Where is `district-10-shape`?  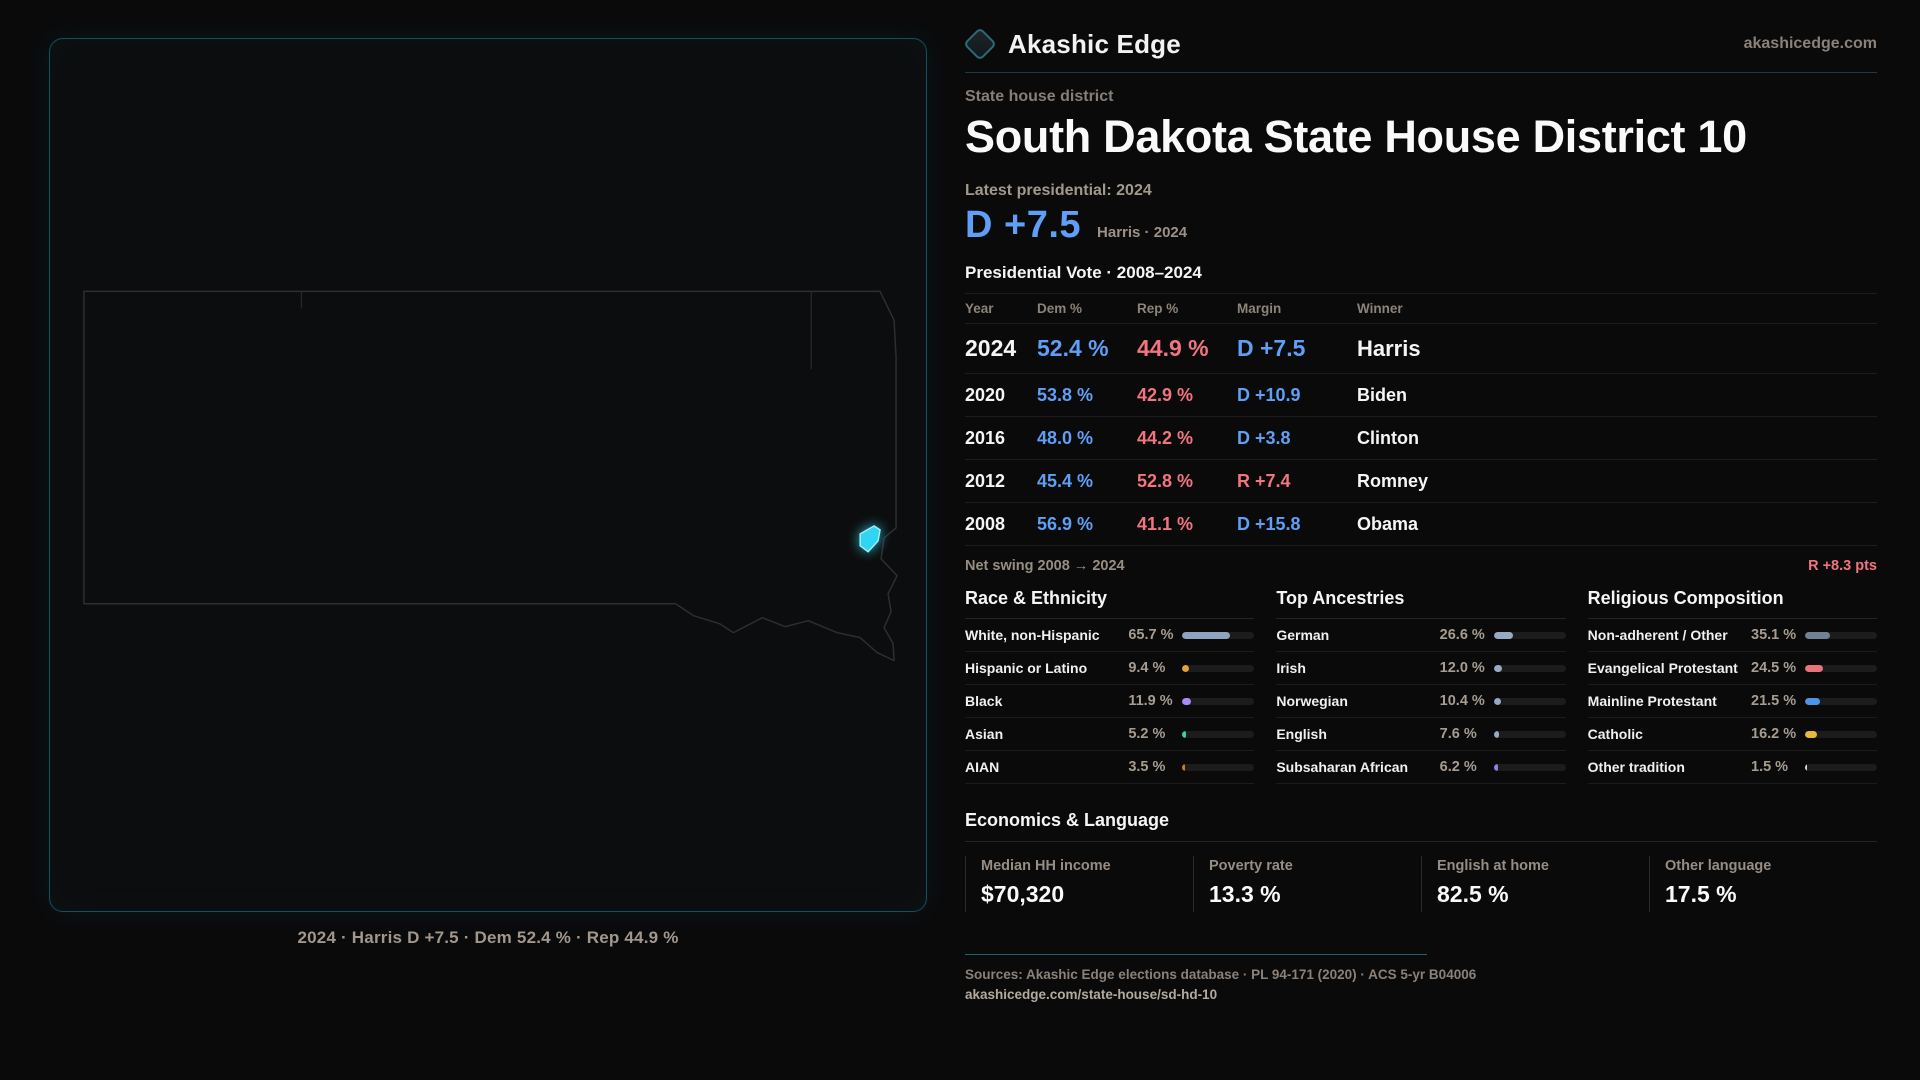 district-10-shape is located at coordinates (870, 539).